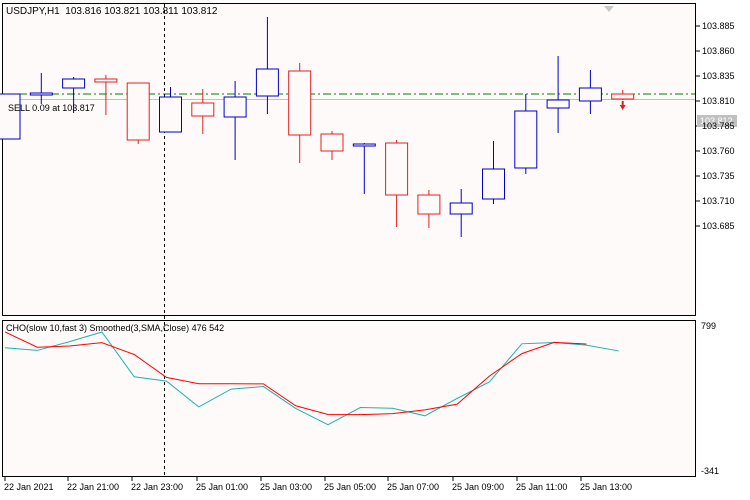  I want to click on time-tick-label: 25 Jan 07:00, so click(413, 487).